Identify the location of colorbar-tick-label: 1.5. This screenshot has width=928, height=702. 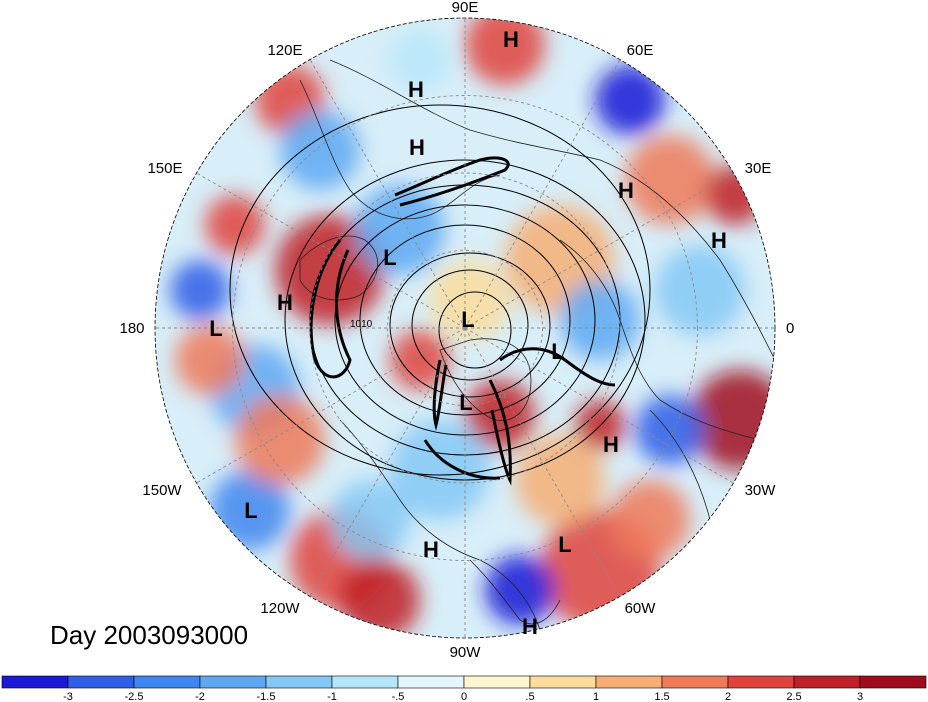
(661, 696).